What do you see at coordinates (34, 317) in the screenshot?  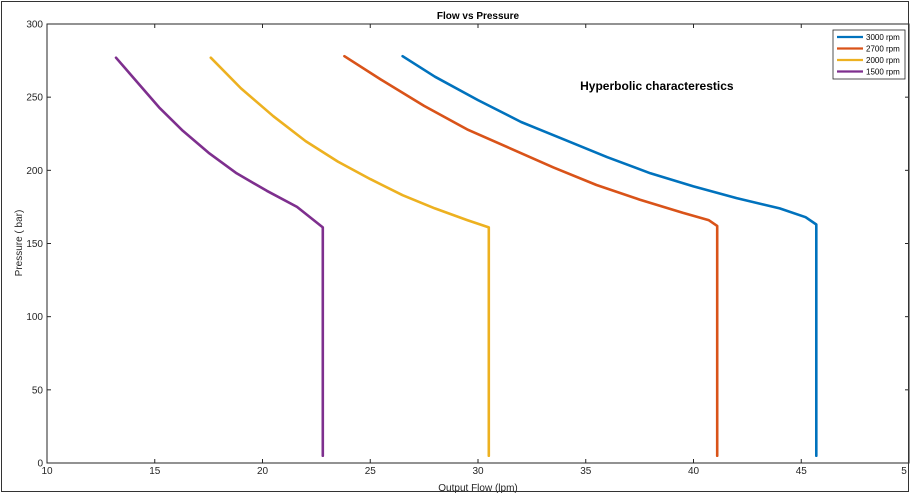 I see `y-tick-label: 100` at bounding box center [34, 317].